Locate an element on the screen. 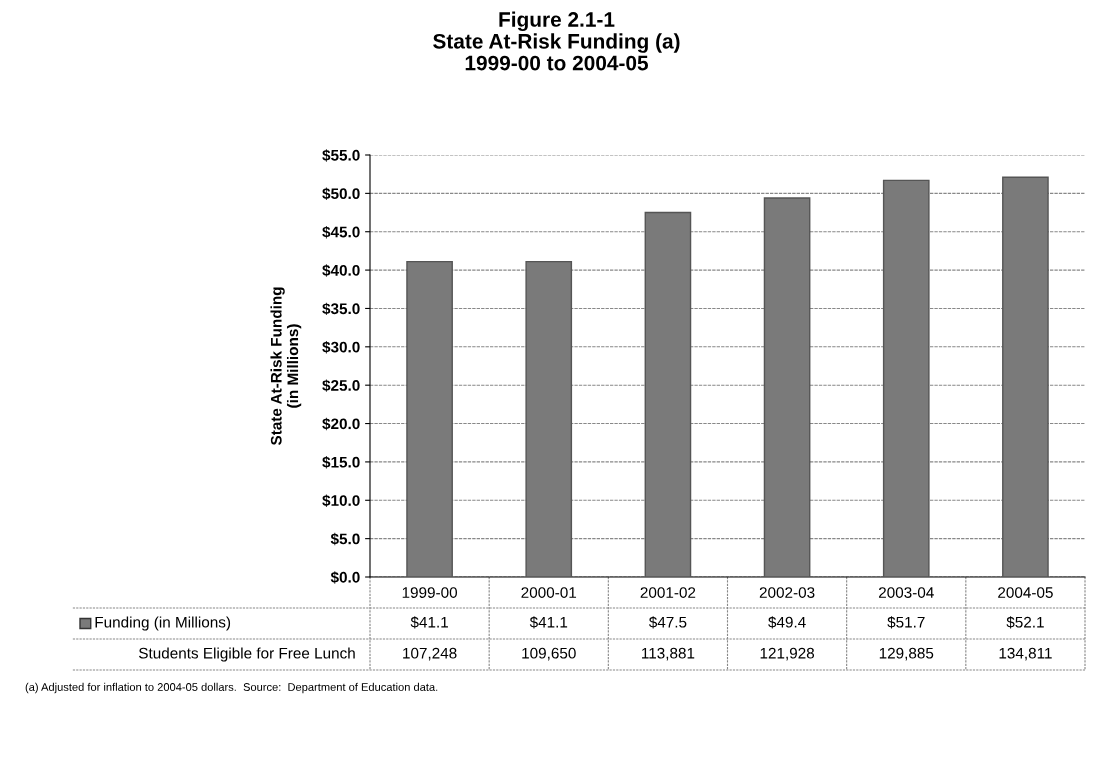 Image resolution: width=1113 pixels, height=770 pixels. text: 134,811 is located at coordinates (1025, 654).